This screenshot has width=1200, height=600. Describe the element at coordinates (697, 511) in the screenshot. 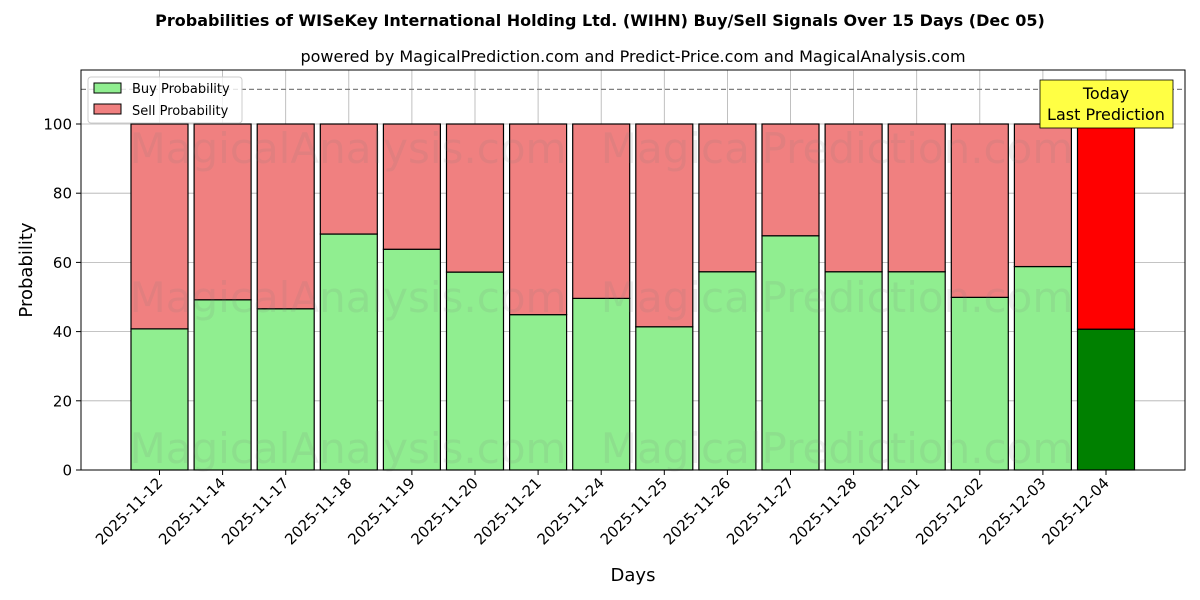

I see `x-tick-label: 2025-11-26` at that location.